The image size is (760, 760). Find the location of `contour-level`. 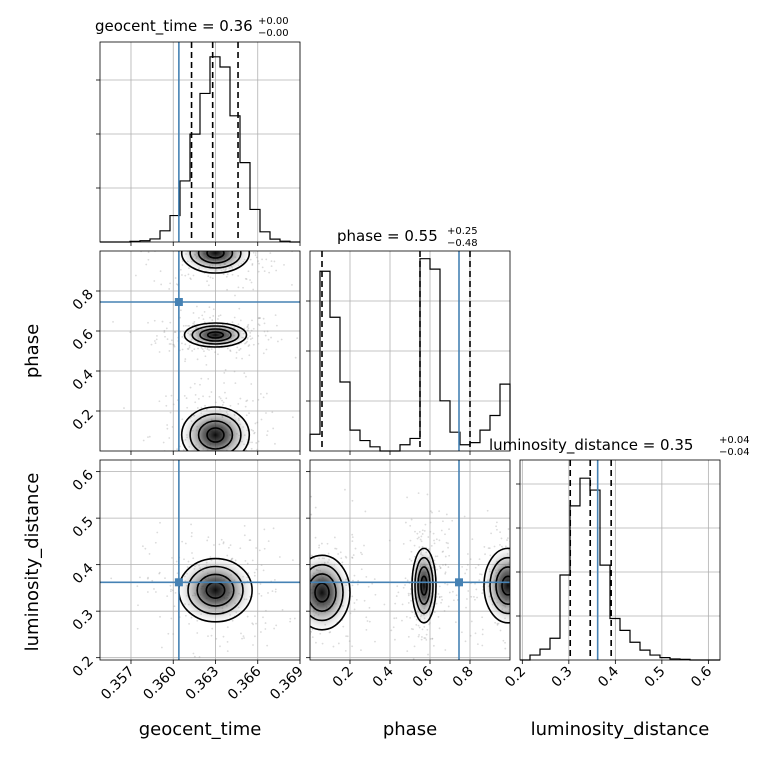

contour-level is located at coordinates (215, 435).